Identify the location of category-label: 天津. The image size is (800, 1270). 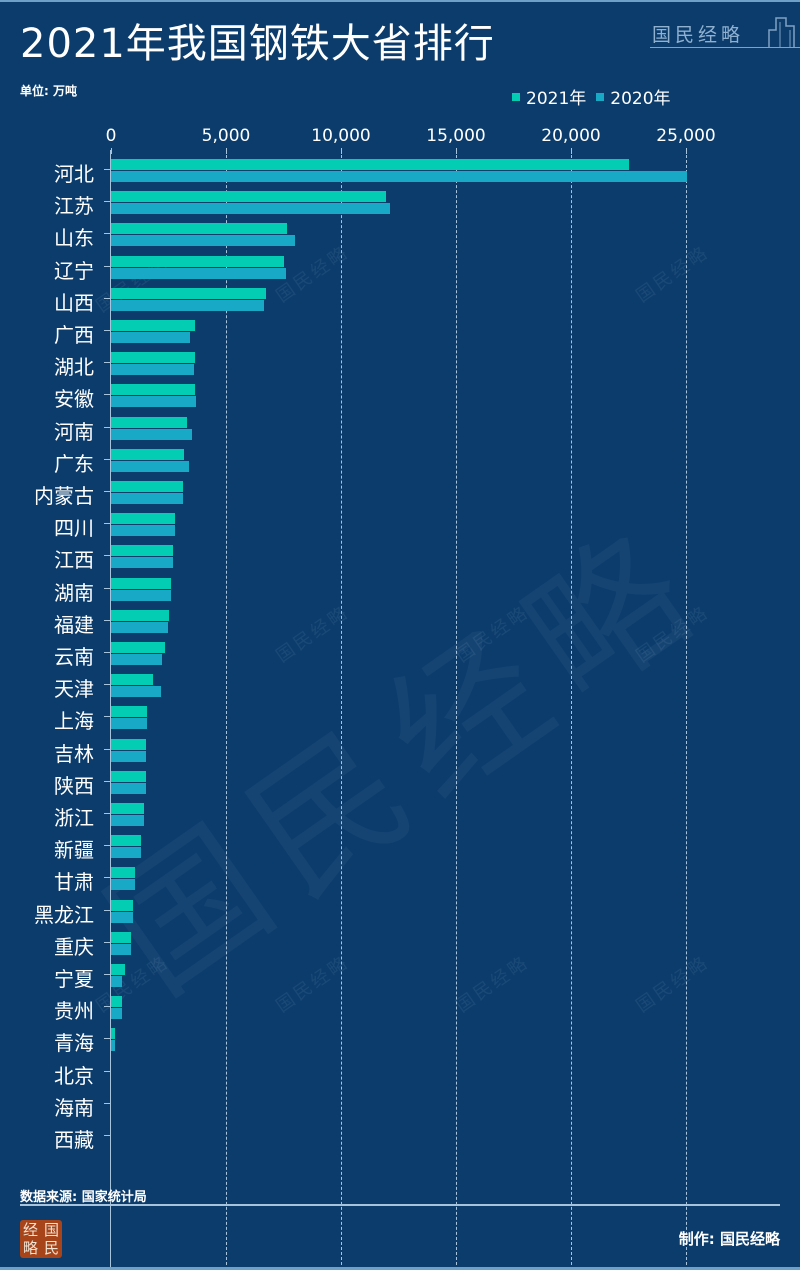
(74, 689).